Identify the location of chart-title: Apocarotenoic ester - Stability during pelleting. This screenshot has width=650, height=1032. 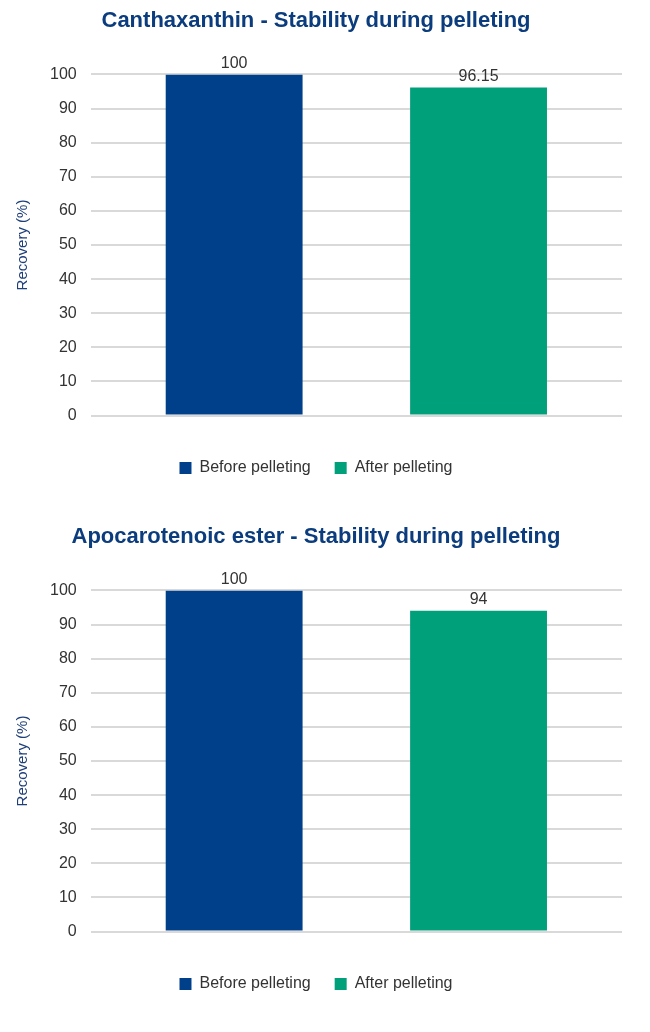
(316, 536).